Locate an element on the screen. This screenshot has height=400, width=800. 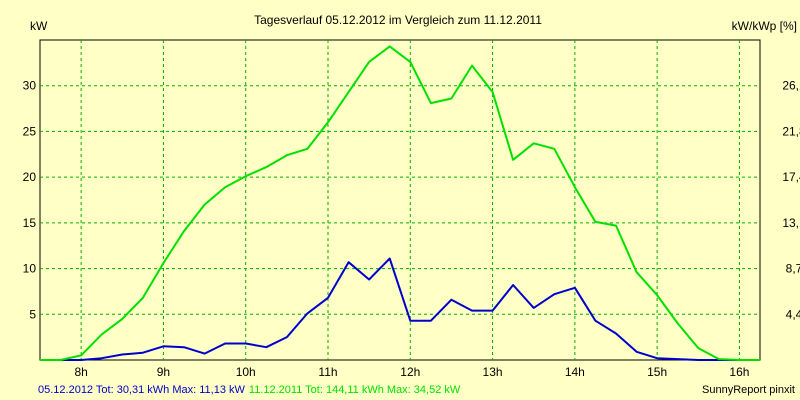
y-tick-label-right: 21,8 is located at coordinates (791, 131).